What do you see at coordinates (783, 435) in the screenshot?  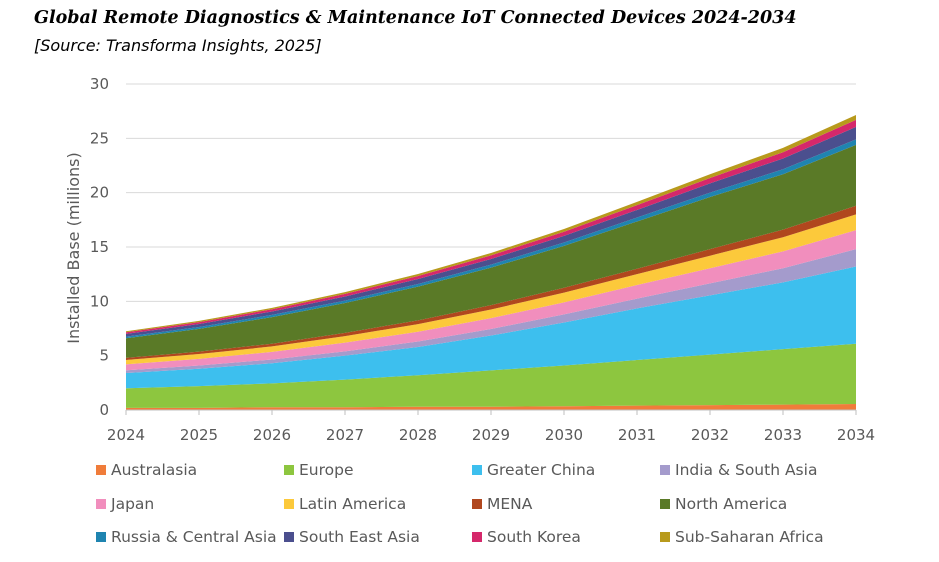 I see `x-tick-label: 2033` at bounding box center [783, 435].